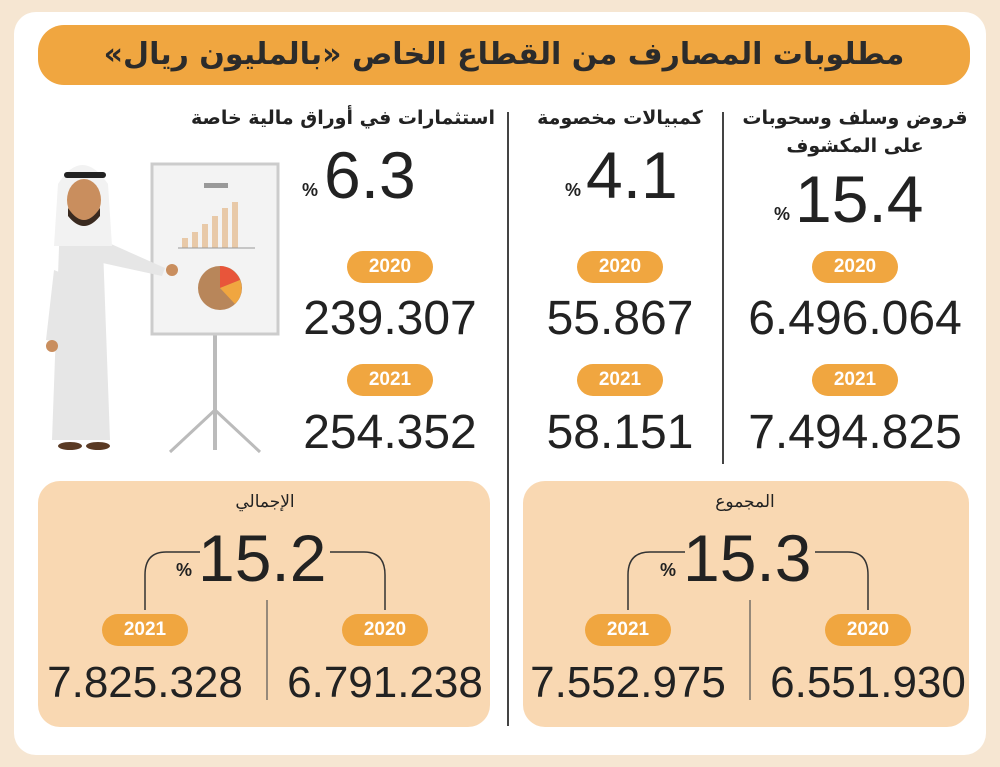 The height and width of the screenshot is (767, 1000). I want to click on value: 6.791.238, so click(385, 682).